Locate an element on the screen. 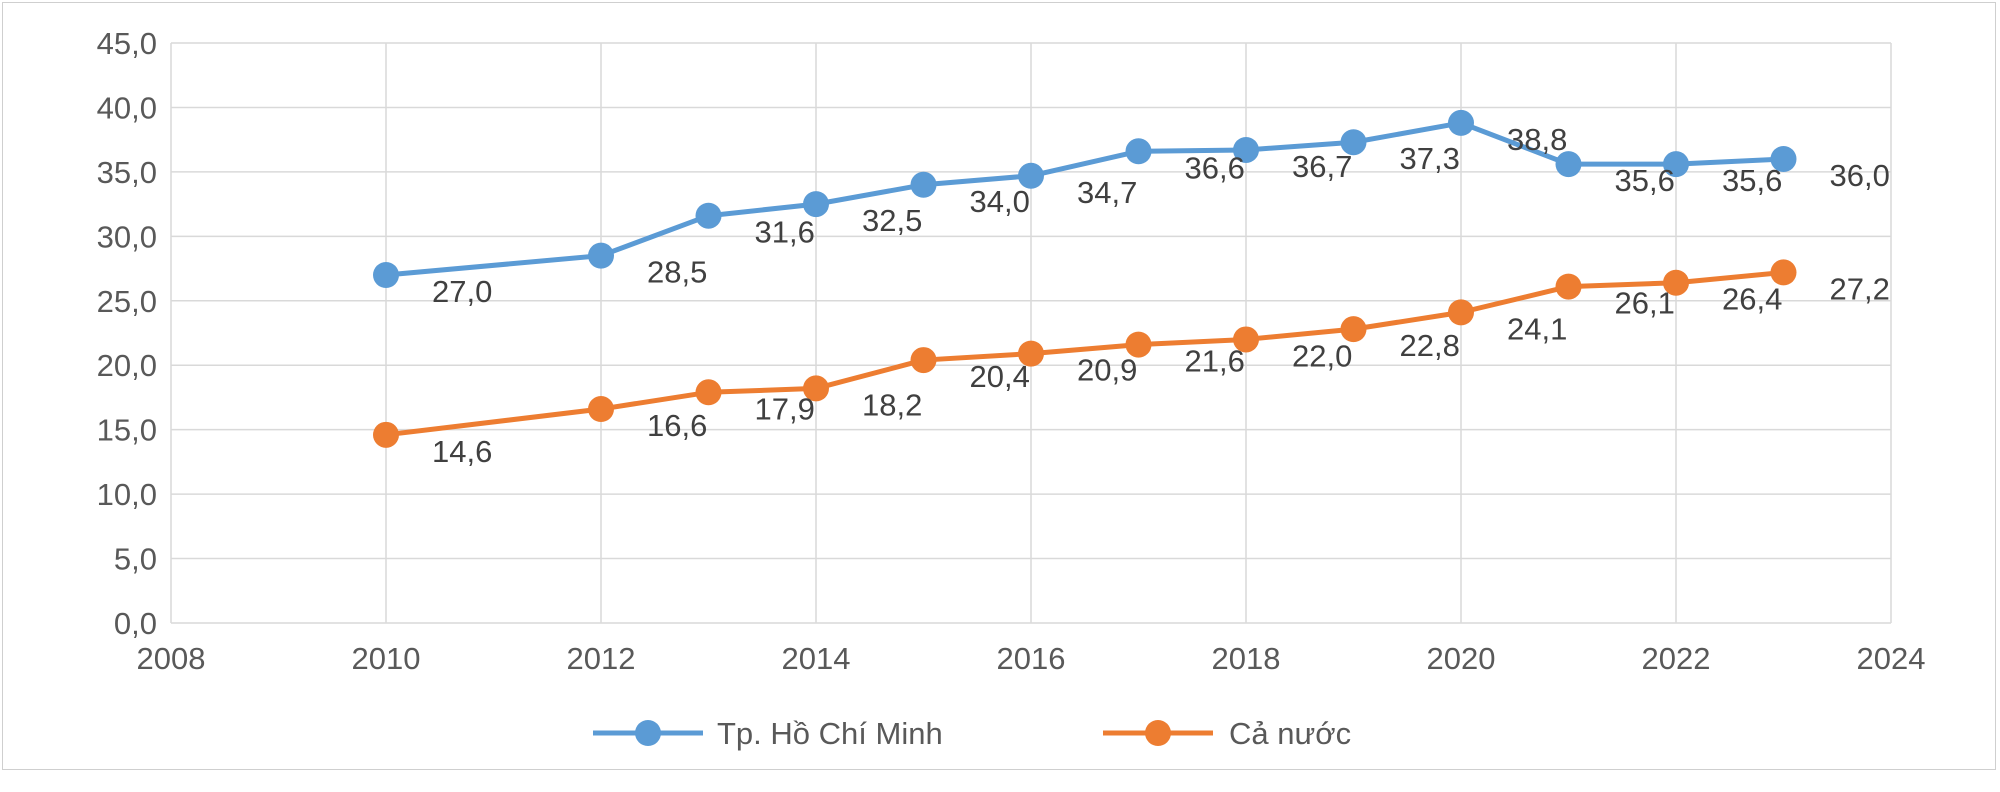 The height and width of the screenshot is (792, 2000). data-label: 16,6 is located at coordinates (677, 425).